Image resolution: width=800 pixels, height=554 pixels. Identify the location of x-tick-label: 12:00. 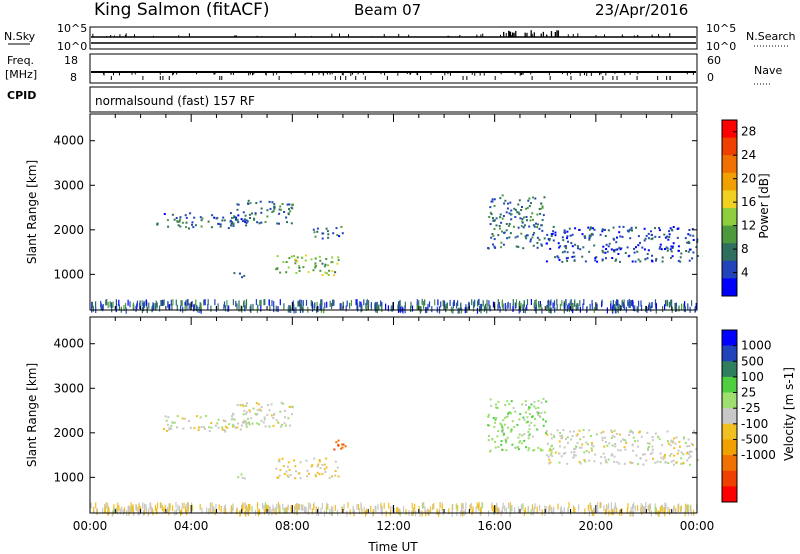
(393, 526).